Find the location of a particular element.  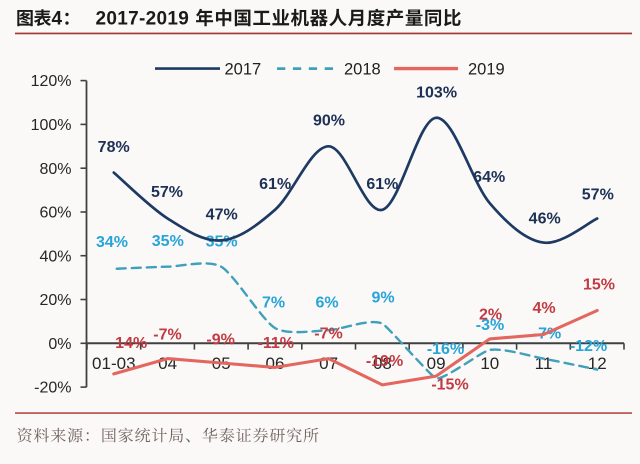

svg-text: 120% is located at coordinates (51, 81).